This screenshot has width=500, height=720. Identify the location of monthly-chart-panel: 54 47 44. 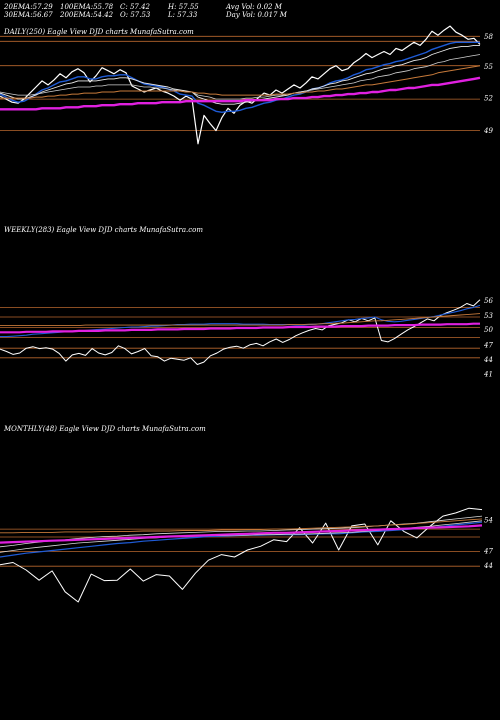
(246, 555).